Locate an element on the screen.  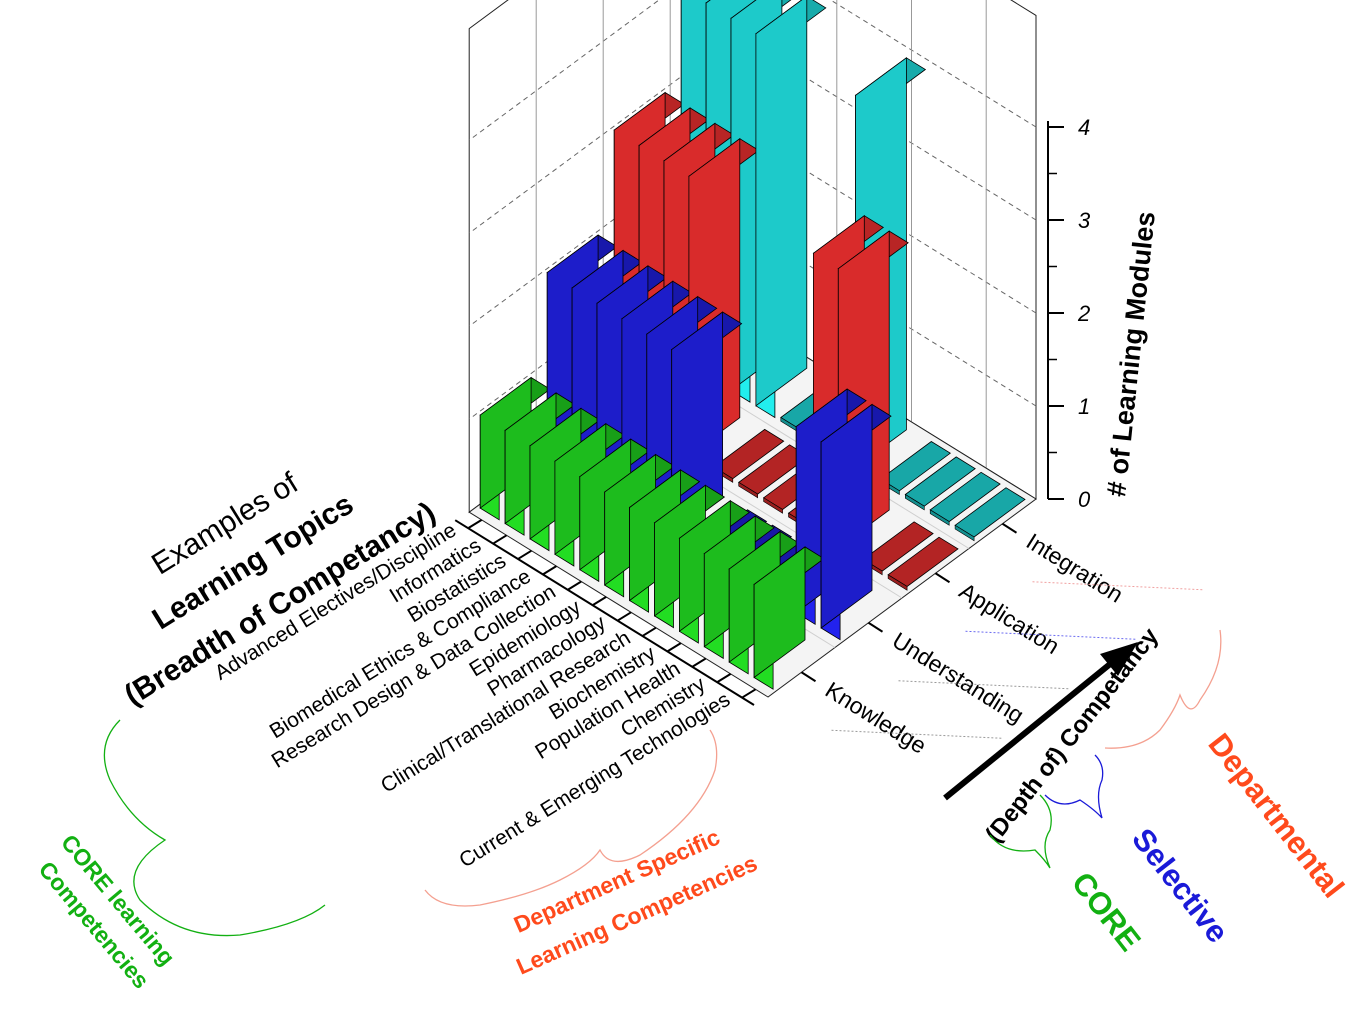
gridline is located at coordinates (752, 70).